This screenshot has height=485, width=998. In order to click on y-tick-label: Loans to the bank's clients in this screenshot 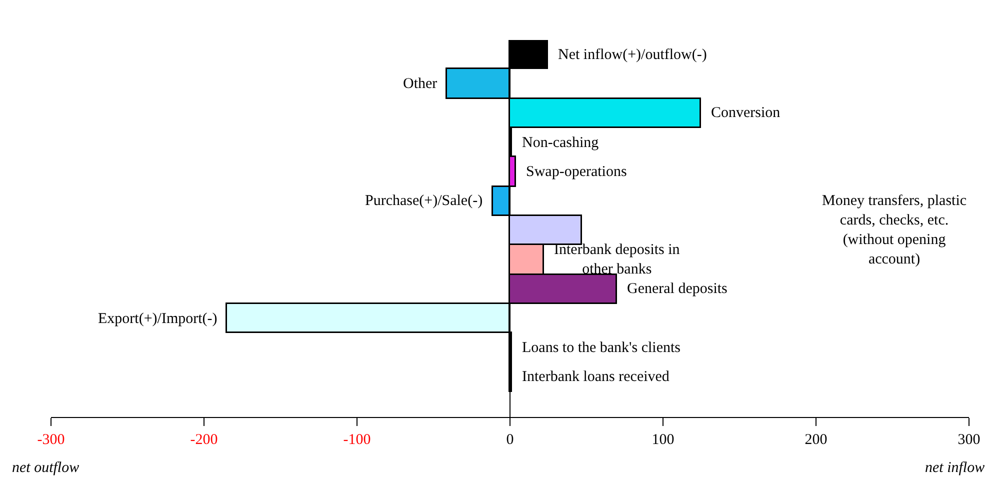, I will do `click(601, 348)`.